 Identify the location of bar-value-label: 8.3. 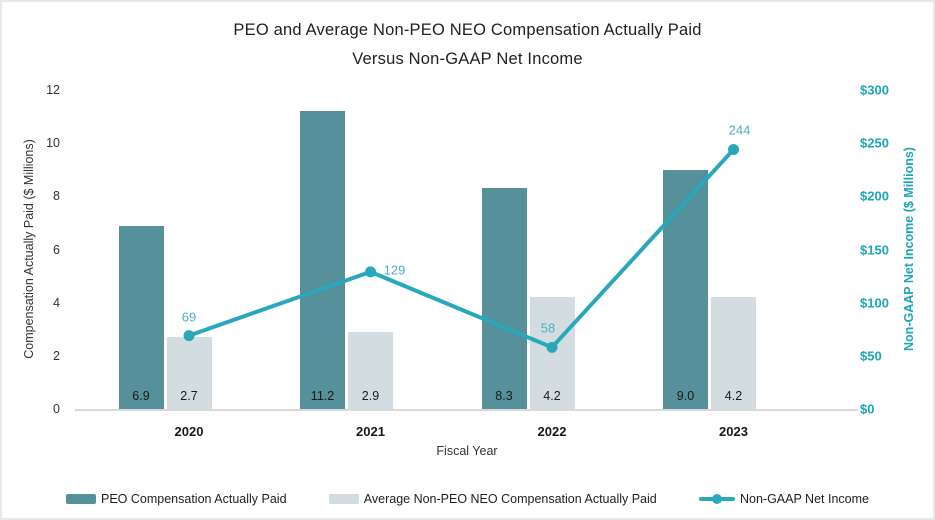
(504, 396).